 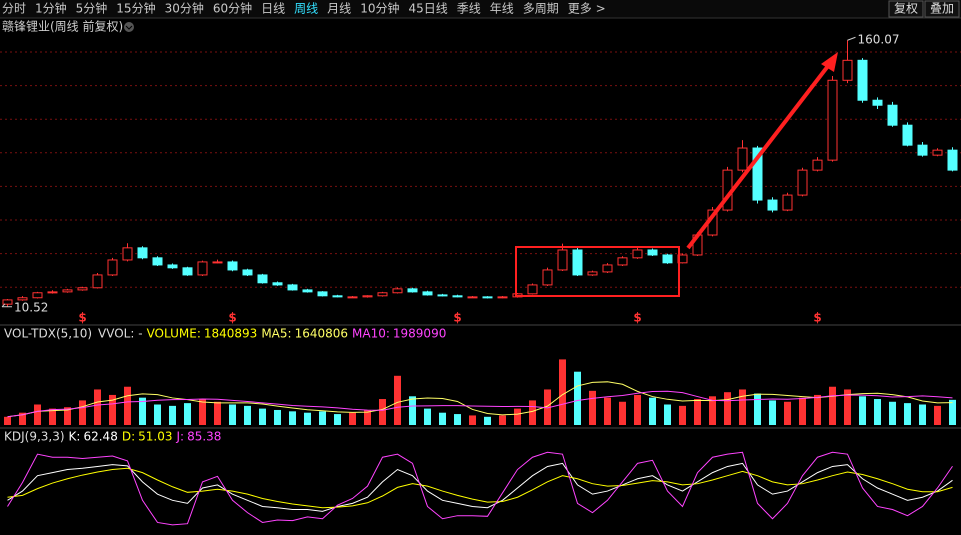 What do you see at coordinates (129, 27) in the screenshot?
I see `dropdown-icon` at bounding box center [129, 27].